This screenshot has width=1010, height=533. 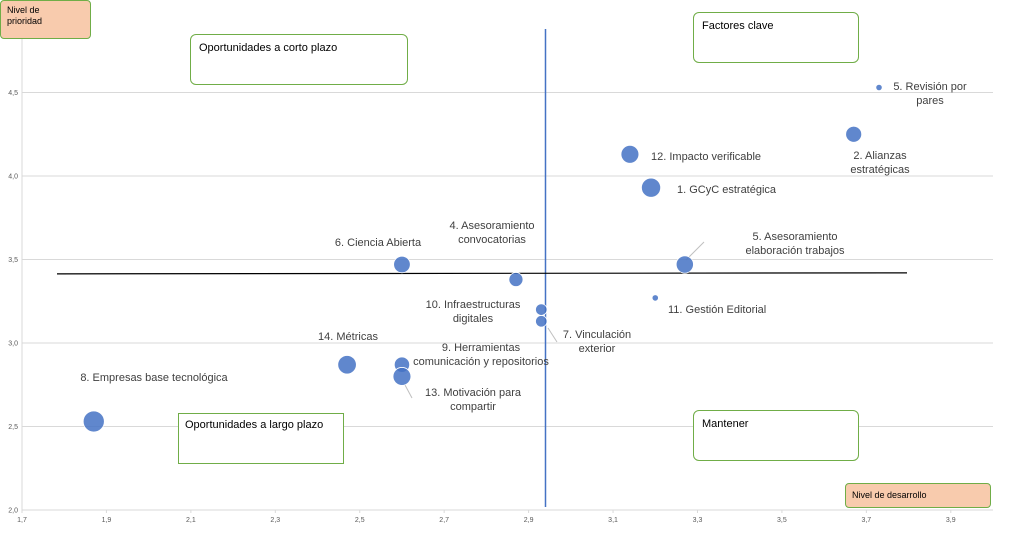 I want to click on quadrant-long-term: Oportunidades a largo plazo, so click(x=261, y=438).